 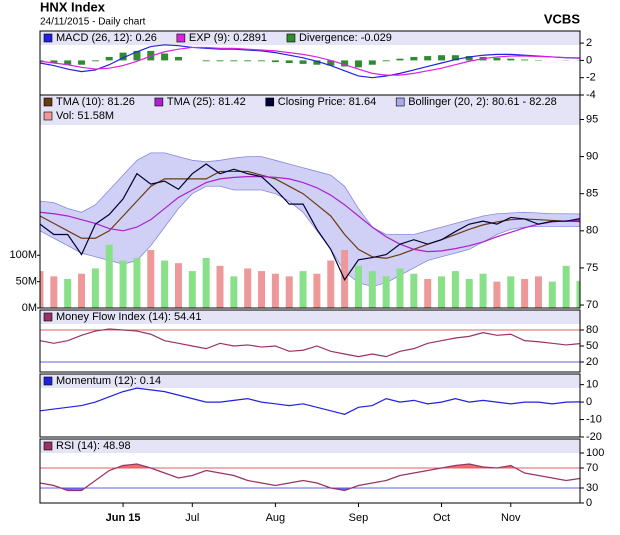 What do you see at coordinates (29, 308) in the screenshot?
I see `y2-tick-label: 0M` at bounding box center [29, 308].